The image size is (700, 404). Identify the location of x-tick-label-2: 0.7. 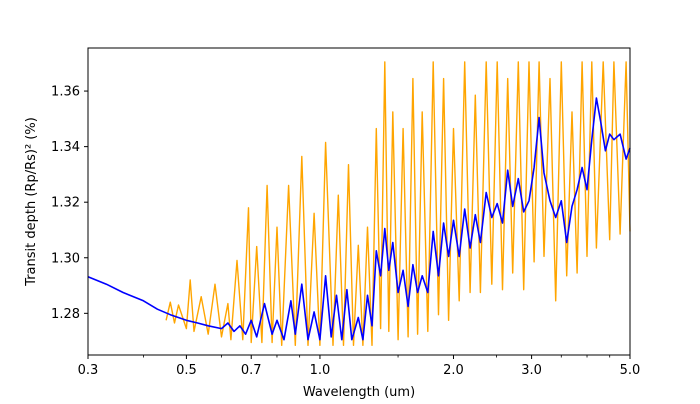
(251, 370).